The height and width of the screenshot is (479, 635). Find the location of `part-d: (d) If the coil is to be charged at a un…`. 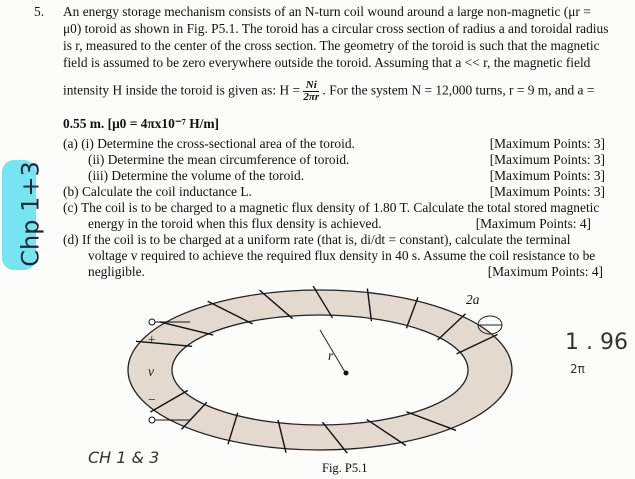

part-d: (d) If the coil is to be charged at a un… is located at coordinates (317, 239).